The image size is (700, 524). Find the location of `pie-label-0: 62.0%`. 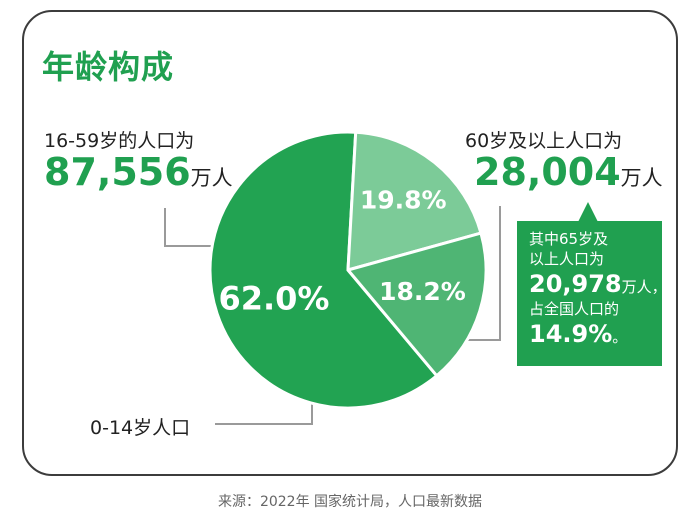

pie-label-0: 62.0% is located at coordinates (273, 299).